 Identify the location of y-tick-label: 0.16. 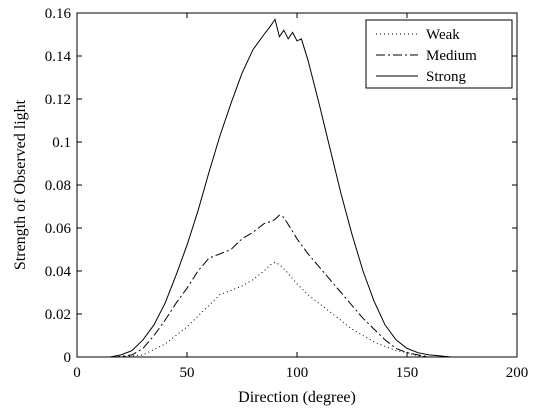
(58, 14).